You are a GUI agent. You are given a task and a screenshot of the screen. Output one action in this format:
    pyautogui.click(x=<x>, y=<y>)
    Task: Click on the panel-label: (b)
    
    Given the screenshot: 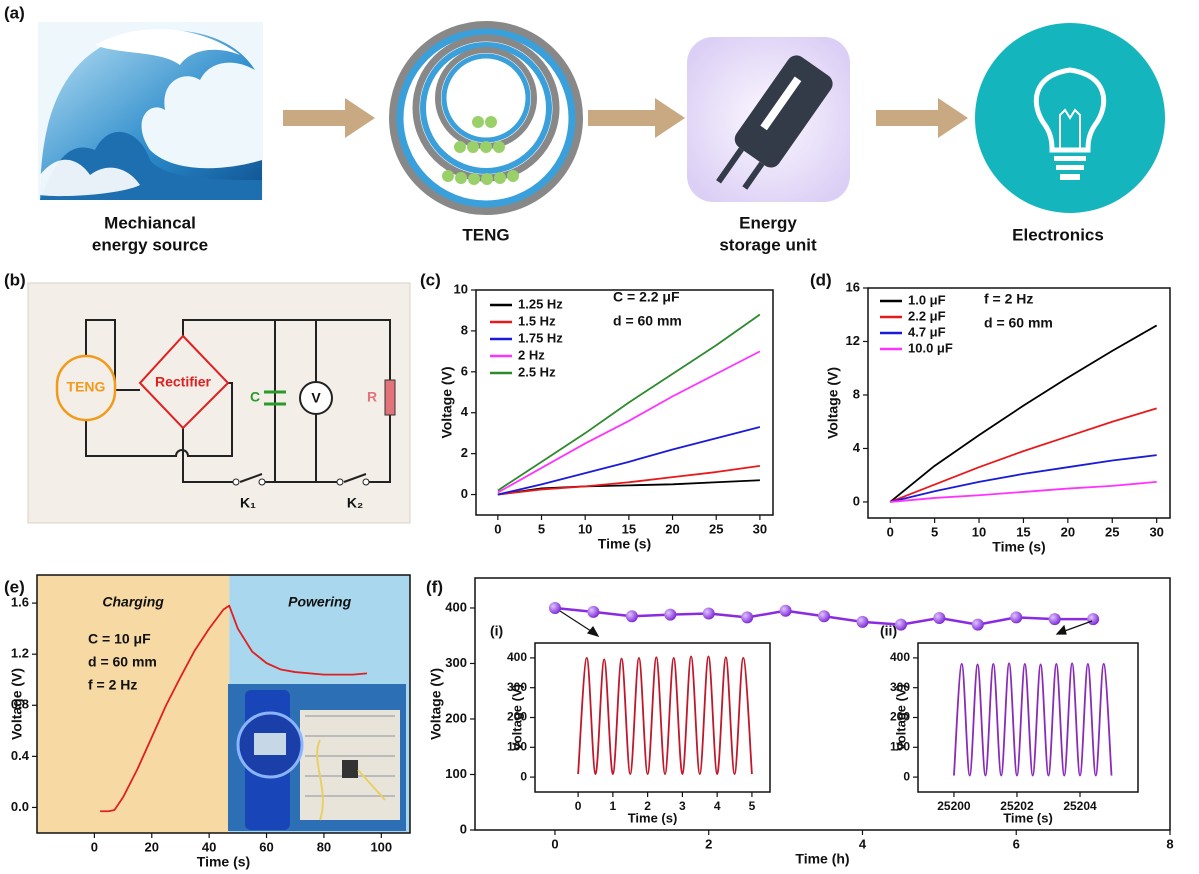 What is the action you would take?
    pyautogui.click(x=15, y=279)
    